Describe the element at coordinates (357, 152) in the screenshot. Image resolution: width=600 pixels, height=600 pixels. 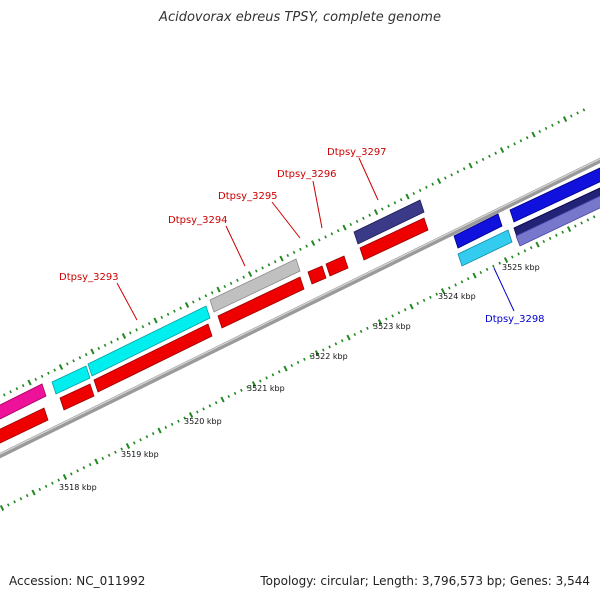
I see `gene-label-3297: Dtpsy_3297` at that location.